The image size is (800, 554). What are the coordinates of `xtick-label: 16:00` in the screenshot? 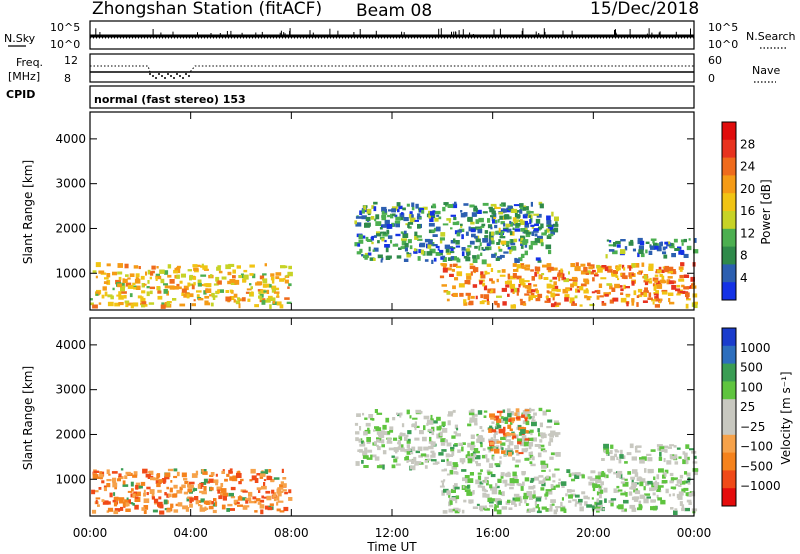 It's located at (492, 533).